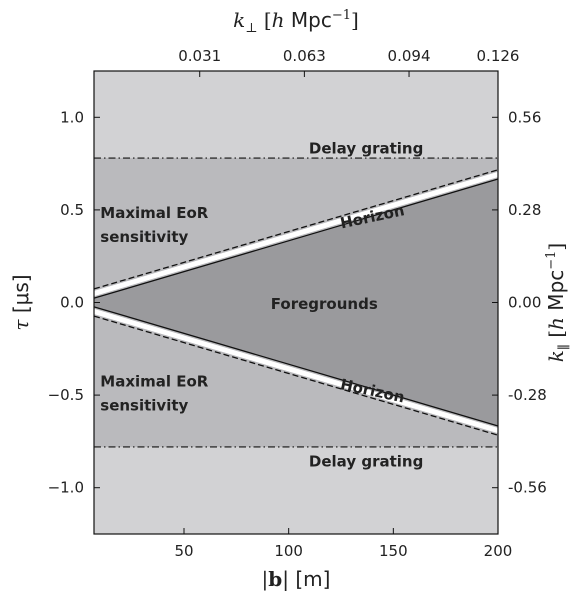 Image resolution: width=586 pixels, height=597 pixels. I want to click on top-tick-label: 0.063, so click(304, 56).